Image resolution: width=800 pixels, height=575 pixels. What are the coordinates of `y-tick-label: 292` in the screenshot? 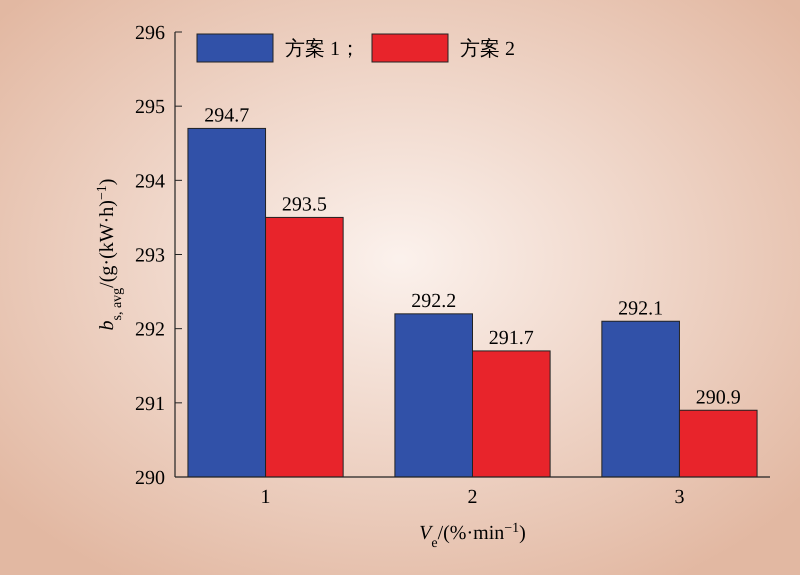 It's located at (150, 329).